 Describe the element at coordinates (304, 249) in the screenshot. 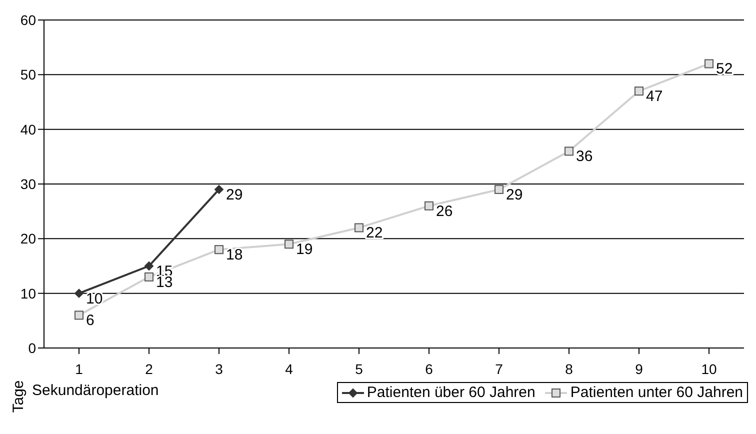

I see `data-label: 19` at that location.